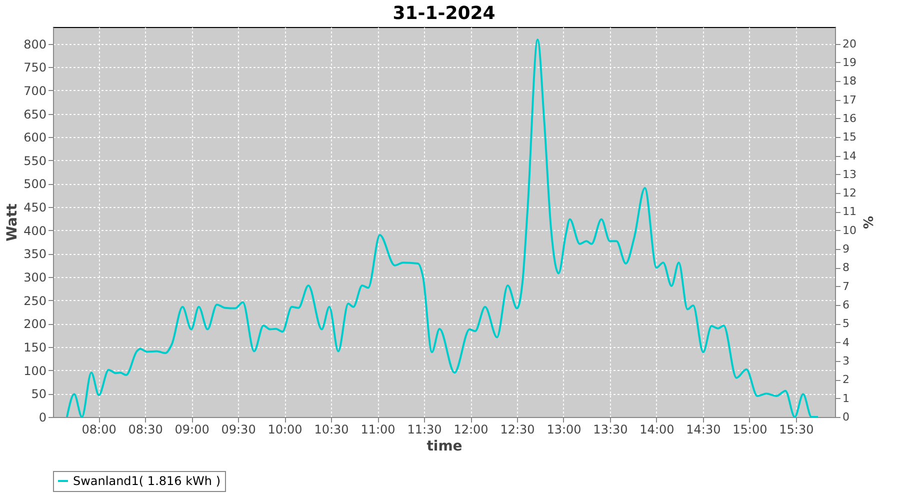  I want to click on y-tick-label: 550, so click(35, 161).